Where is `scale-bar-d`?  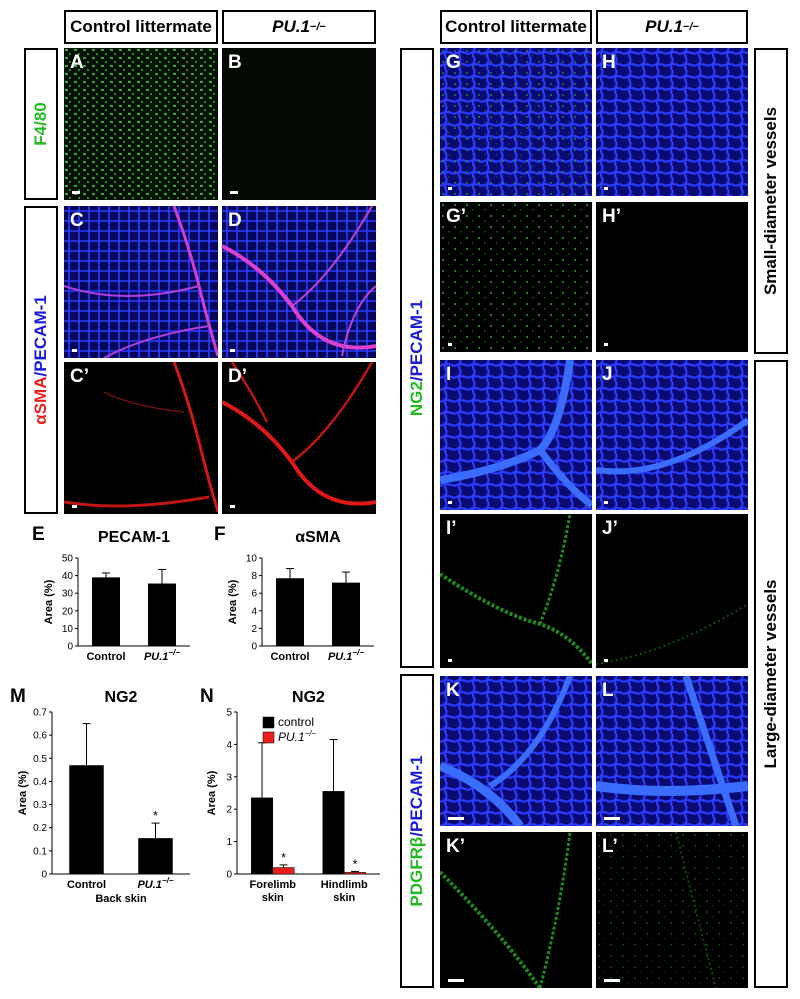 scale-bar-d is located at coordinates (232, 350).